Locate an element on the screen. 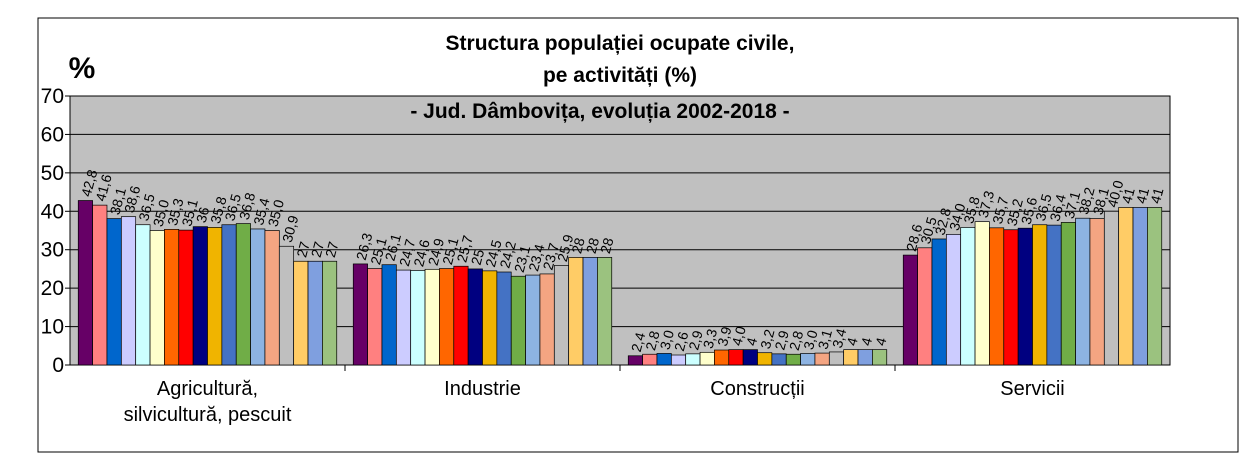 Image resolution: width=1244 pixels, height=461 pixels. data-label: 26,3 is located at coordinates (364, 246).